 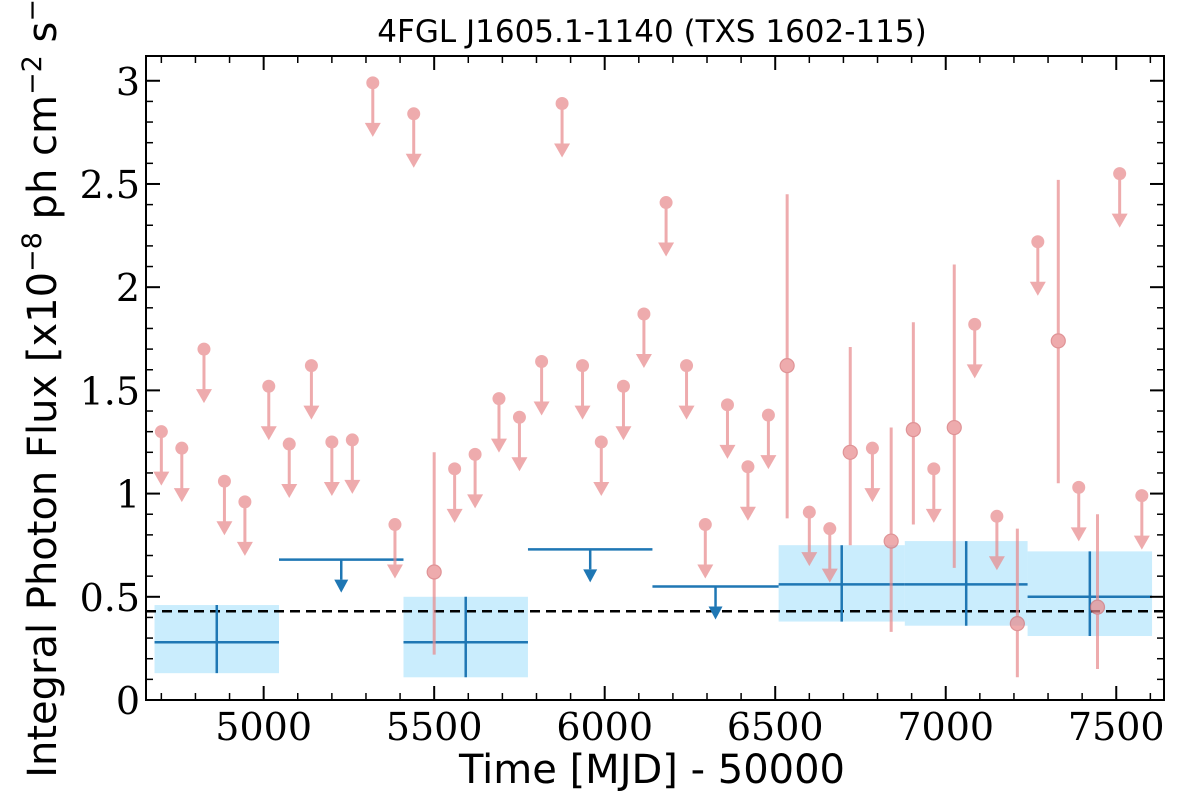 I want to click on y-axis-label-exp1: −8, so click(x=32, y=252).